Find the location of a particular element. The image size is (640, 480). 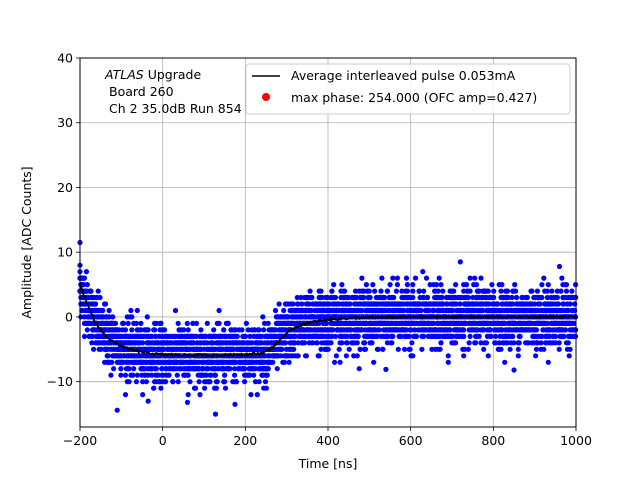

annotation-line-2: Board 260 is located at coordinates (141, 91).